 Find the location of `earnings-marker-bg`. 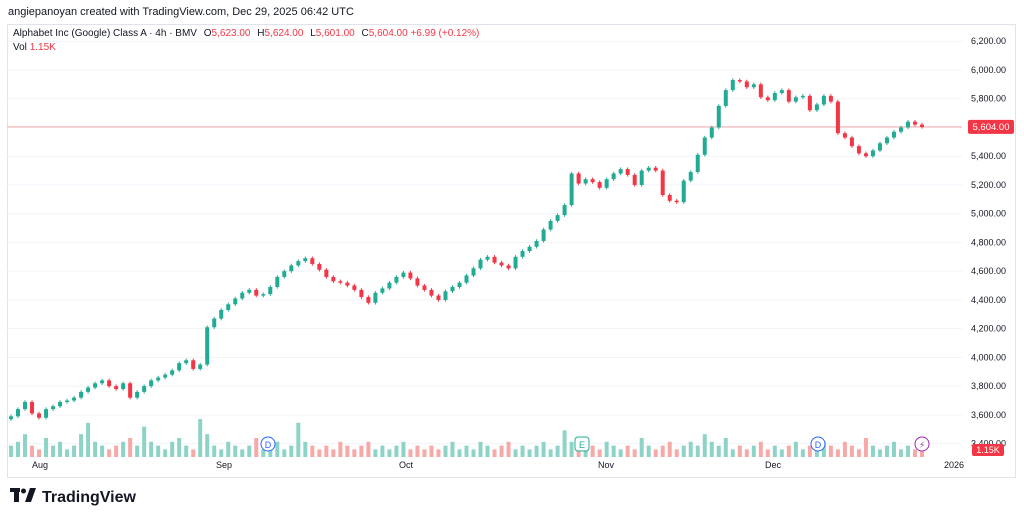

earnings-marker-bg is located at coordinates (582, 444).